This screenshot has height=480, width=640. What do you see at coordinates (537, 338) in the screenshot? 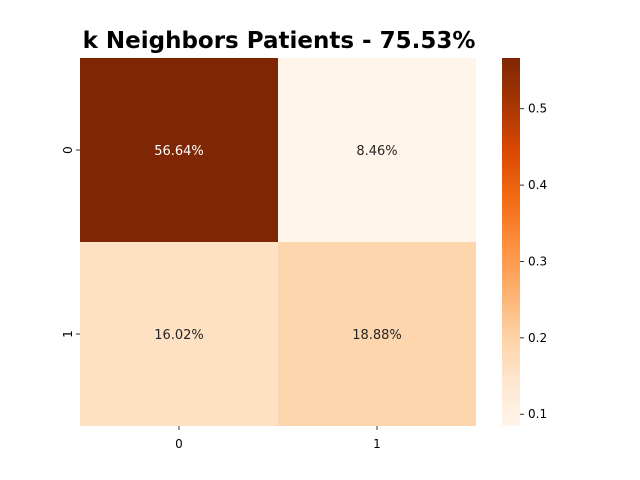
I see `colorbar-tick-label: 0.2` at bounding box center [537, 338].